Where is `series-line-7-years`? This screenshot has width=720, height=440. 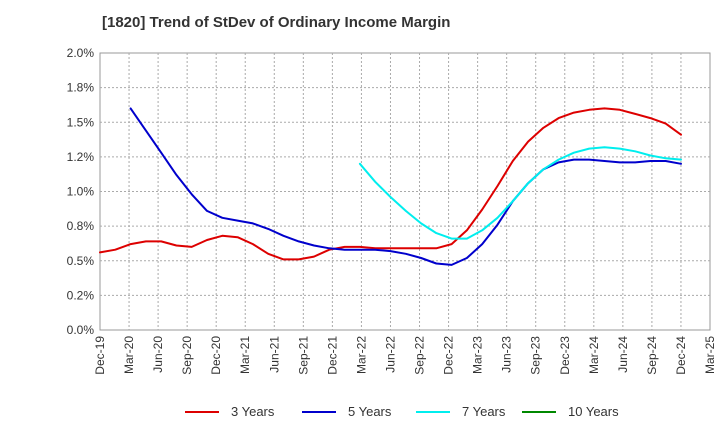 series-line-7-years is located at coordinates (520, 193).